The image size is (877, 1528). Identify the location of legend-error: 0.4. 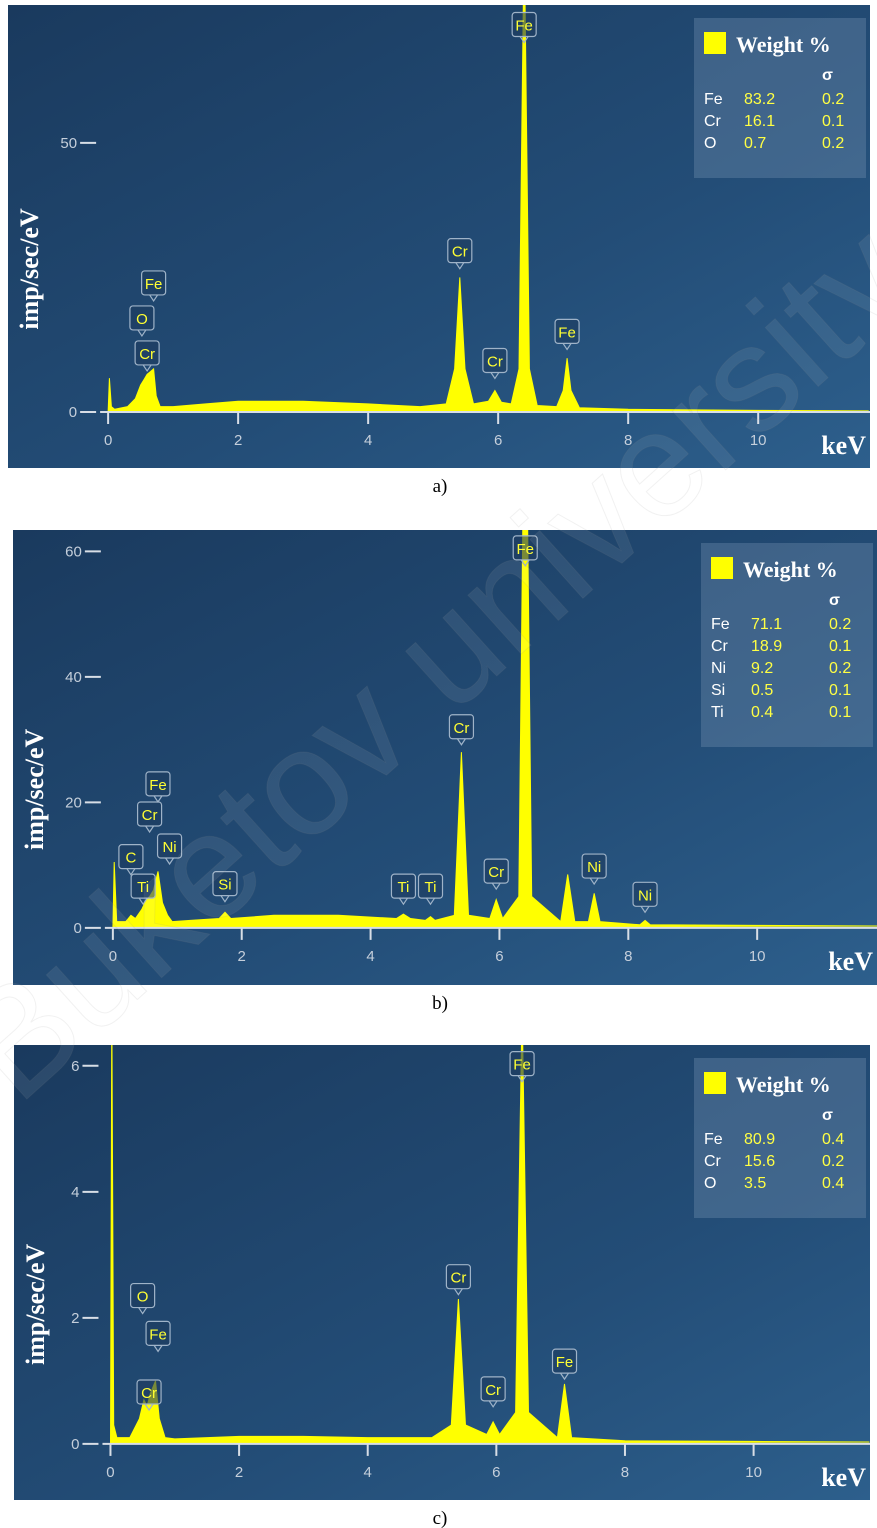
(833, 1139).